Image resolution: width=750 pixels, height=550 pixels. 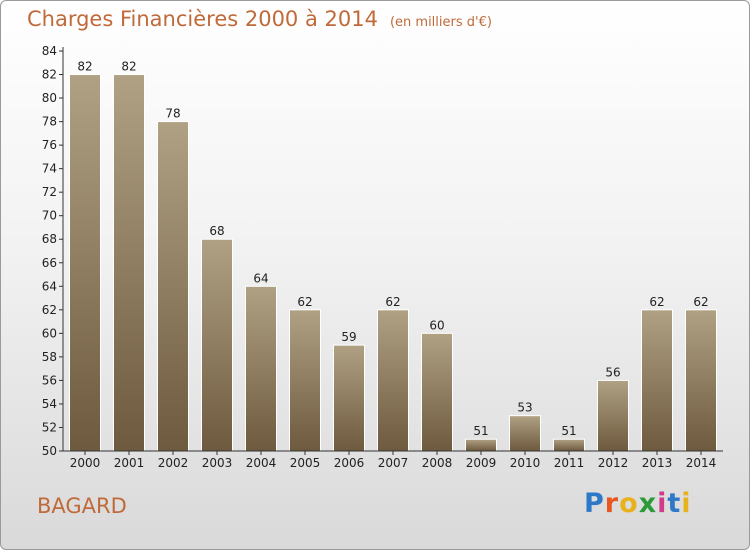 What do you see at coordinates (481, 463) in the screenshot?
I see `x-tick-label: 2009` at bounding box center [481, 463].